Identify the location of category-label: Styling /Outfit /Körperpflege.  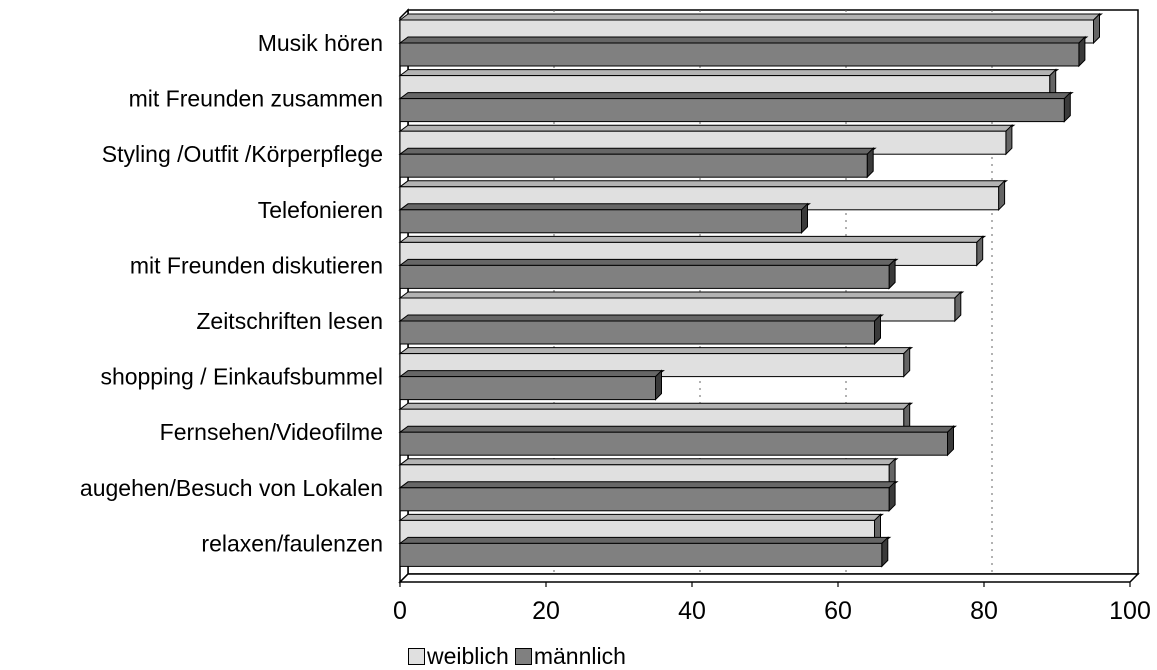
(242, 154).